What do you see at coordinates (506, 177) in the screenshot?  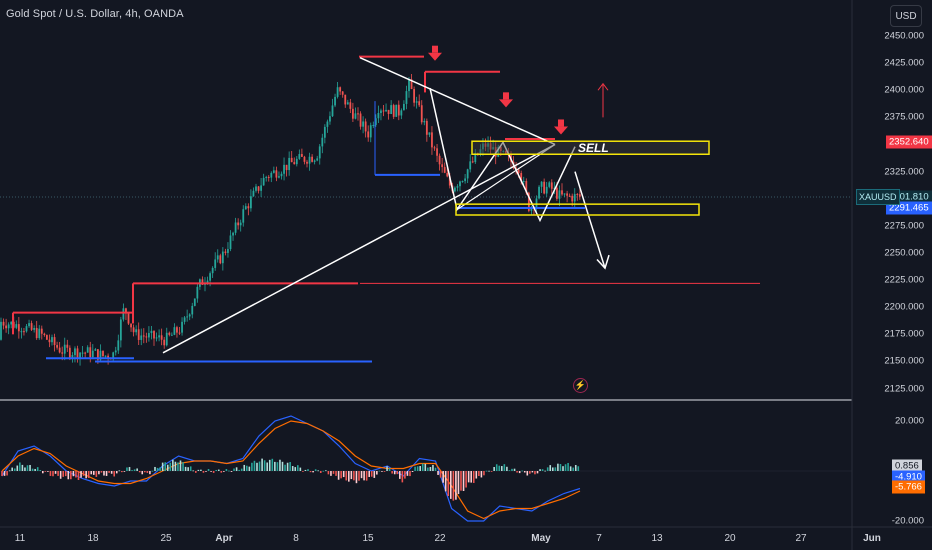 I see `trend-line` at bounding box center [506, 177].